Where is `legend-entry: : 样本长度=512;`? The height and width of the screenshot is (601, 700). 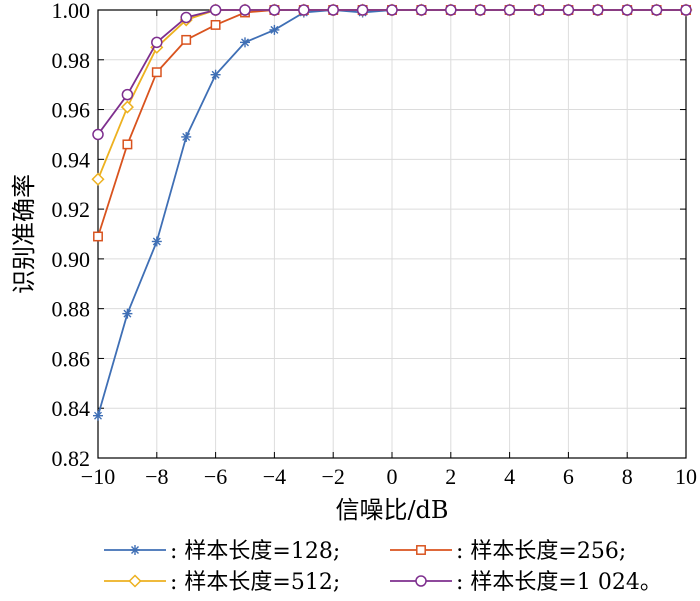 legend-entry: : 样本长度=512; is located at coordinates (222, 582).